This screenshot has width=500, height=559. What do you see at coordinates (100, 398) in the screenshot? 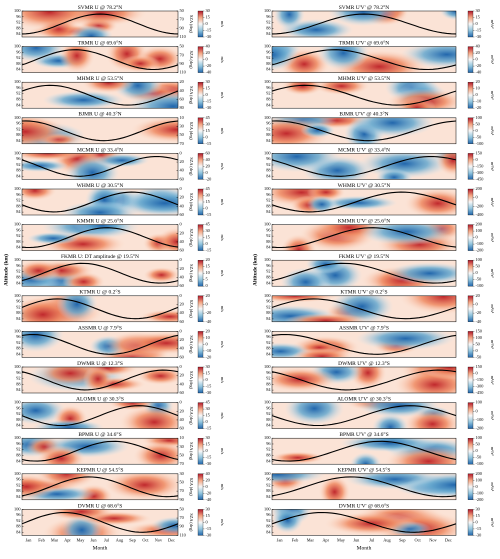
I see `panel-title: ALOMR U @ 30.3°S` at bounding box center [100, 398].